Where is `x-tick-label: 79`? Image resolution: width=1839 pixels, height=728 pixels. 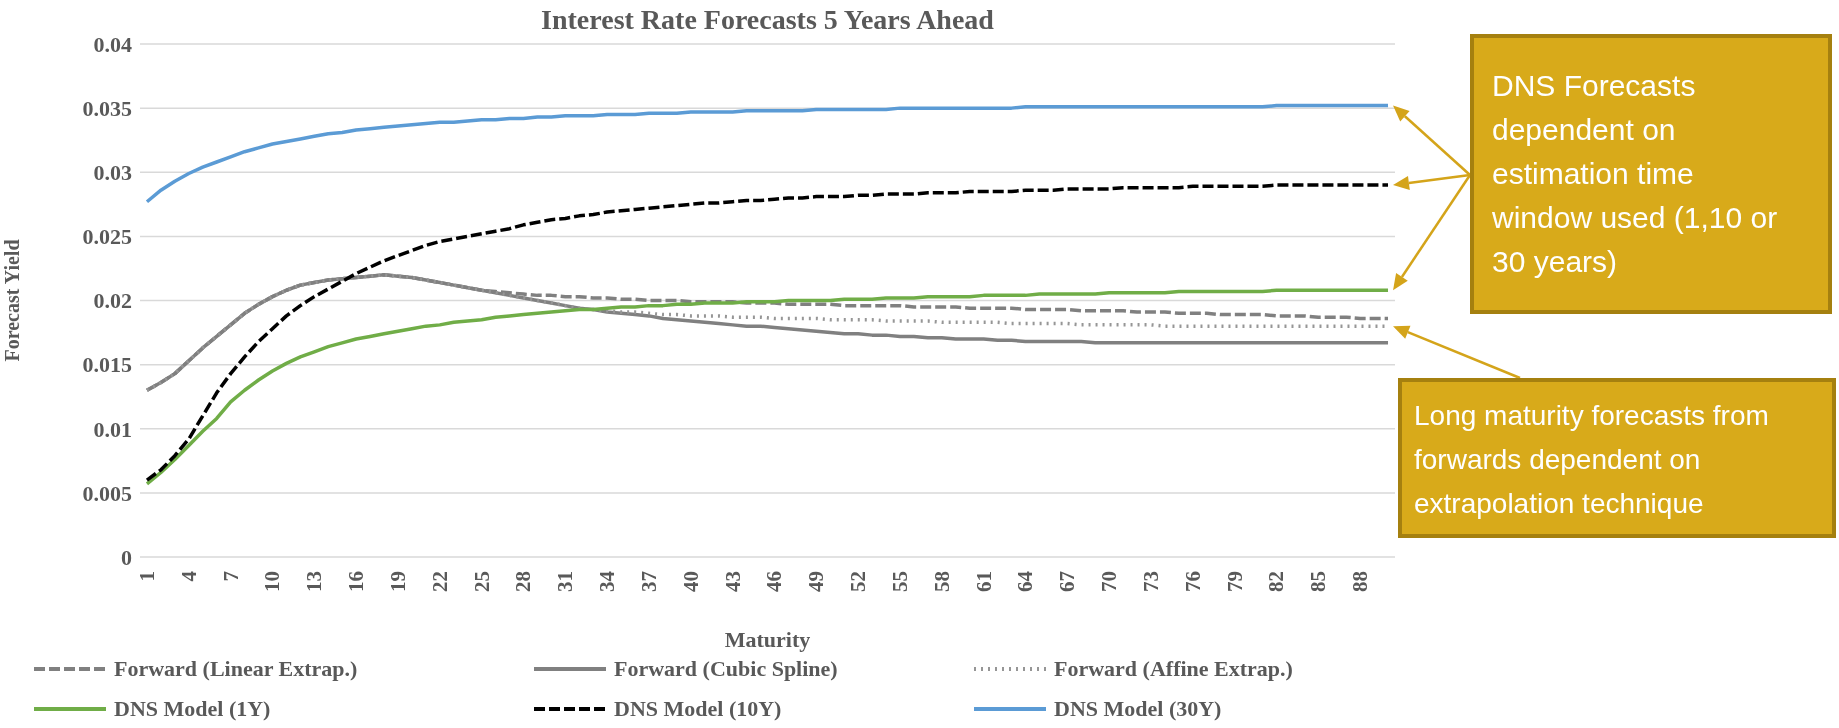
x-tick-label: 79 is located at coordinates (1234, 581).